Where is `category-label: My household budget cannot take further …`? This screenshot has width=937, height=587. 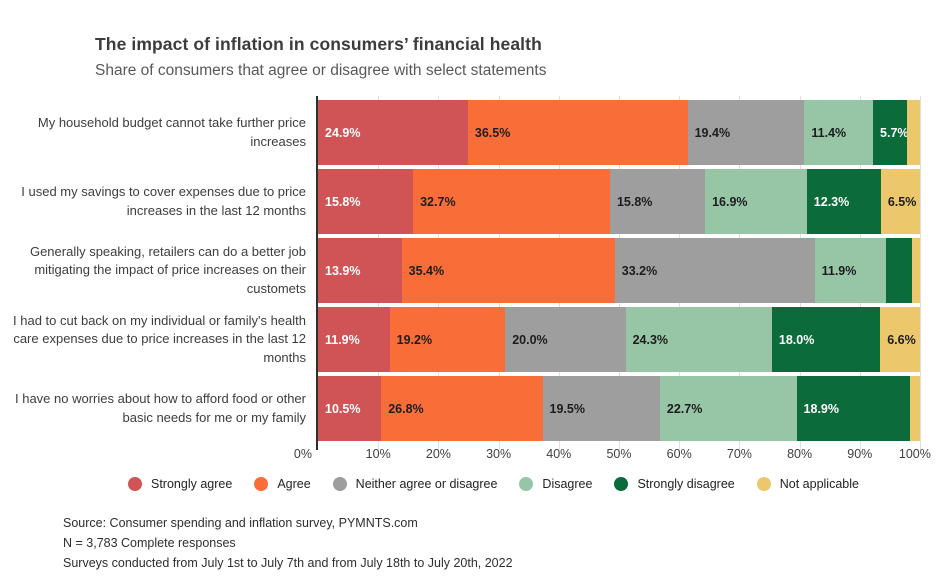 category-label: My household budget cannot take further … is located at coordinates (171, 132).